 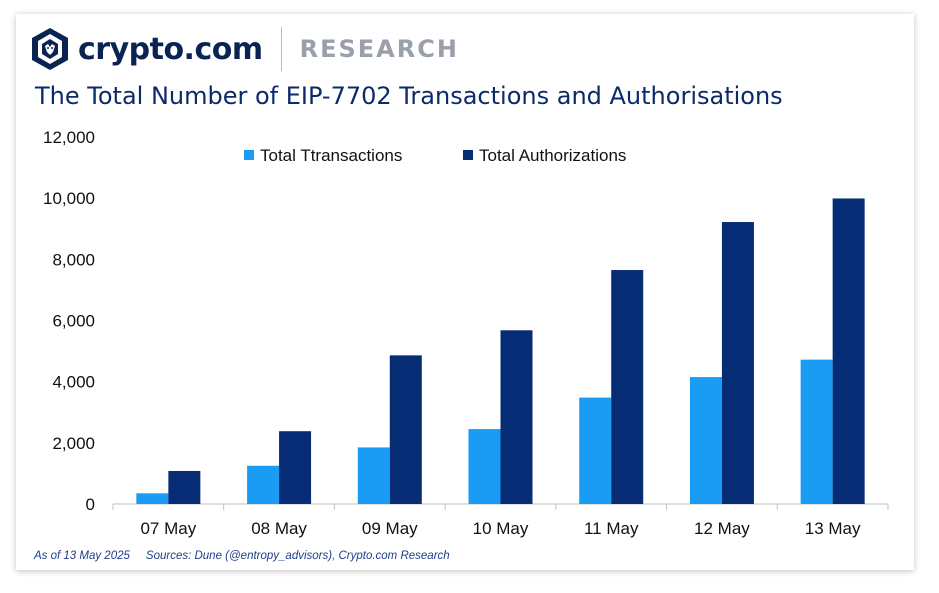 I want to click on y-tick-label: 6,000, so click(x=73, y=321).